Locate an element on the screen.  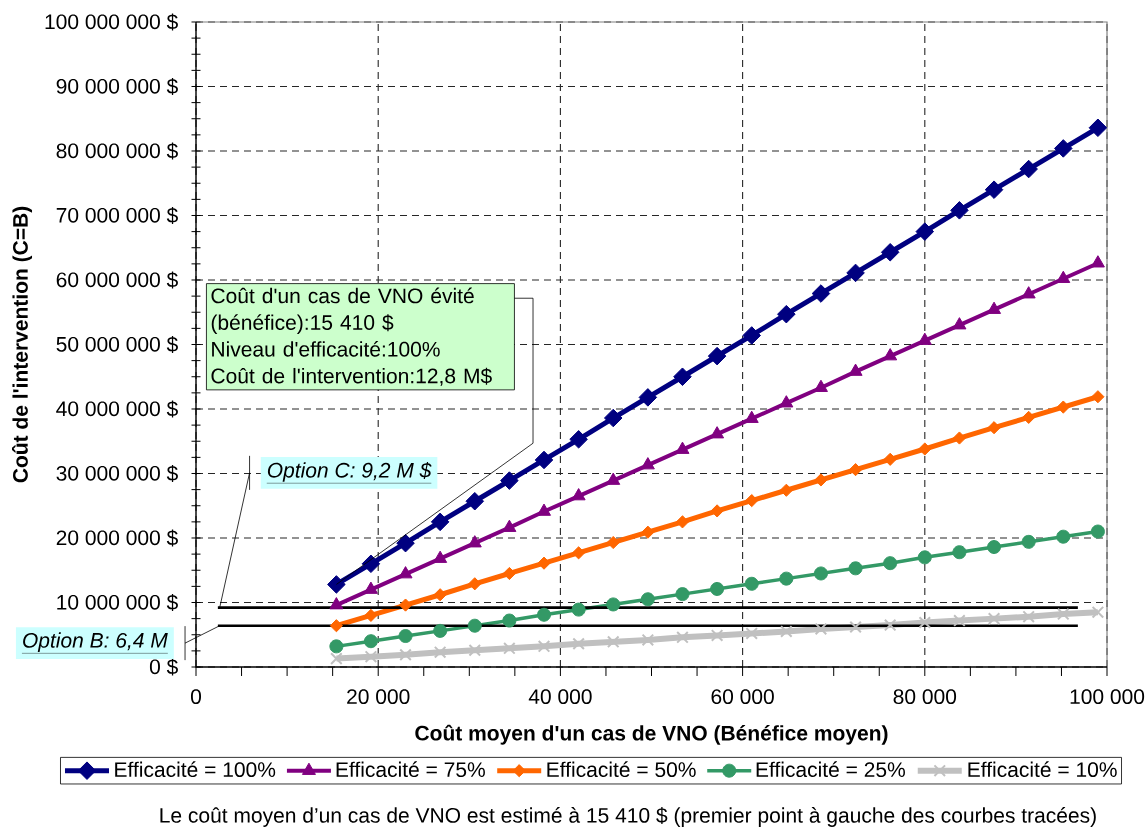
x-tick-label: 80 000 is located at coordinates (925, 697).